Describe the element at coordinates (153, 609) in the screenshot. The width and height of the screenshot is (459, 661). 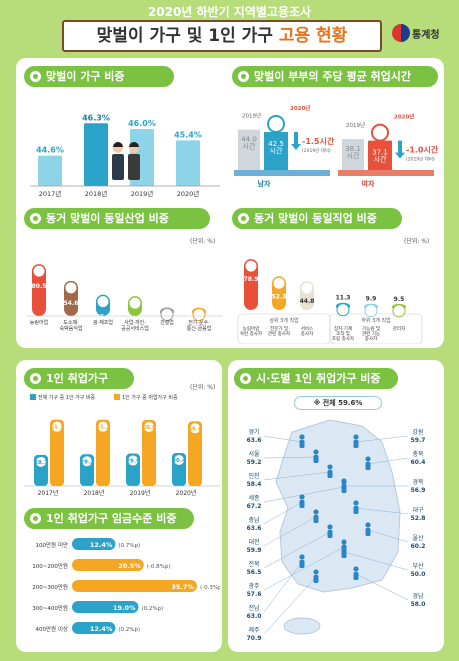
I see `wage-change: (0.2%p)` at that location.